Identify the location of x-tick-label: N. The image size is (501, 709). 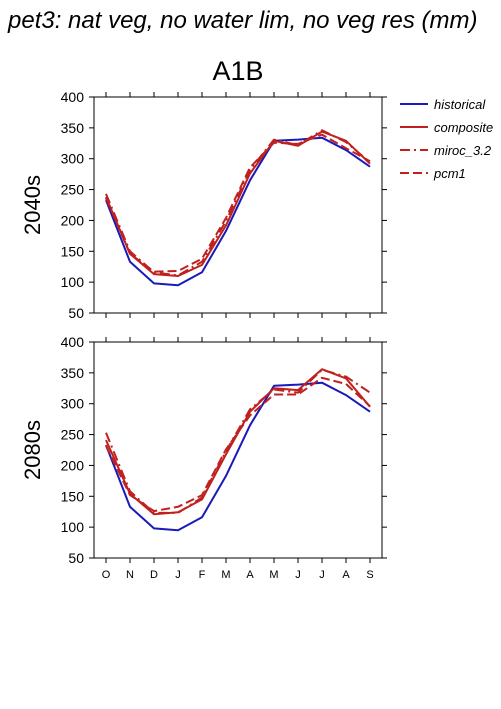
(130, 575).